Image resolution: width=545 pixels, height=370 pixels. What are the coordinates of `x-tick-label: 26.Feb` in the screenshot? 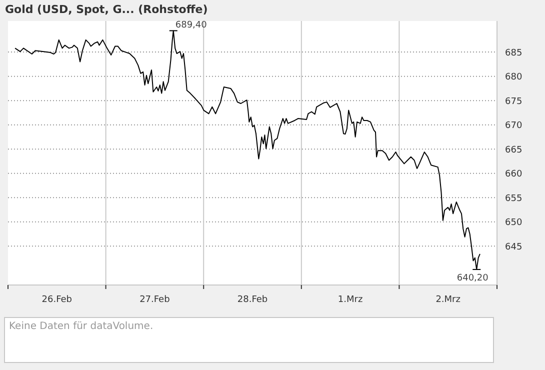 It's located at (57, 300).